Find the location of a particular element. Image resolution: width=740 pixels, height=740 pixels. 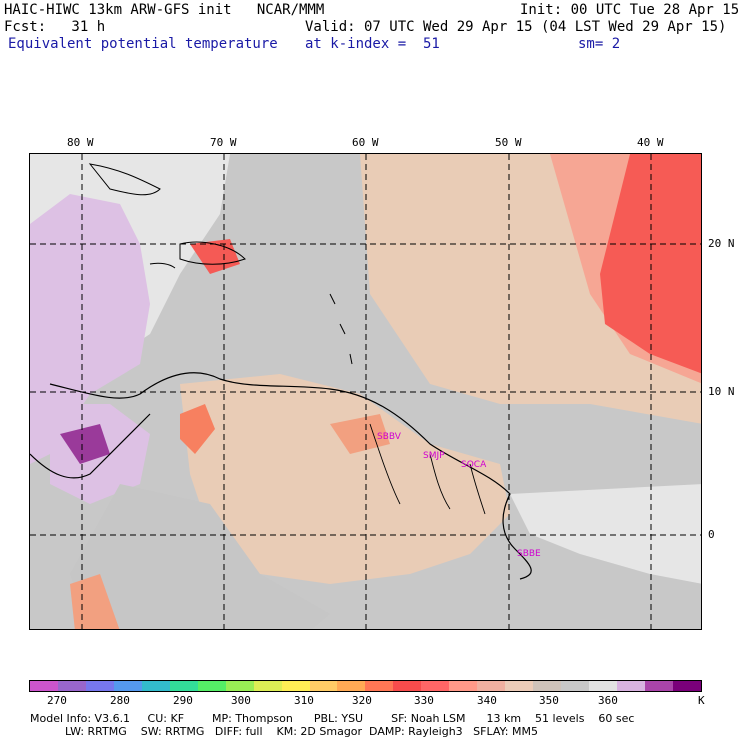

station-label: SMJP is located at coordinates (434, 456).